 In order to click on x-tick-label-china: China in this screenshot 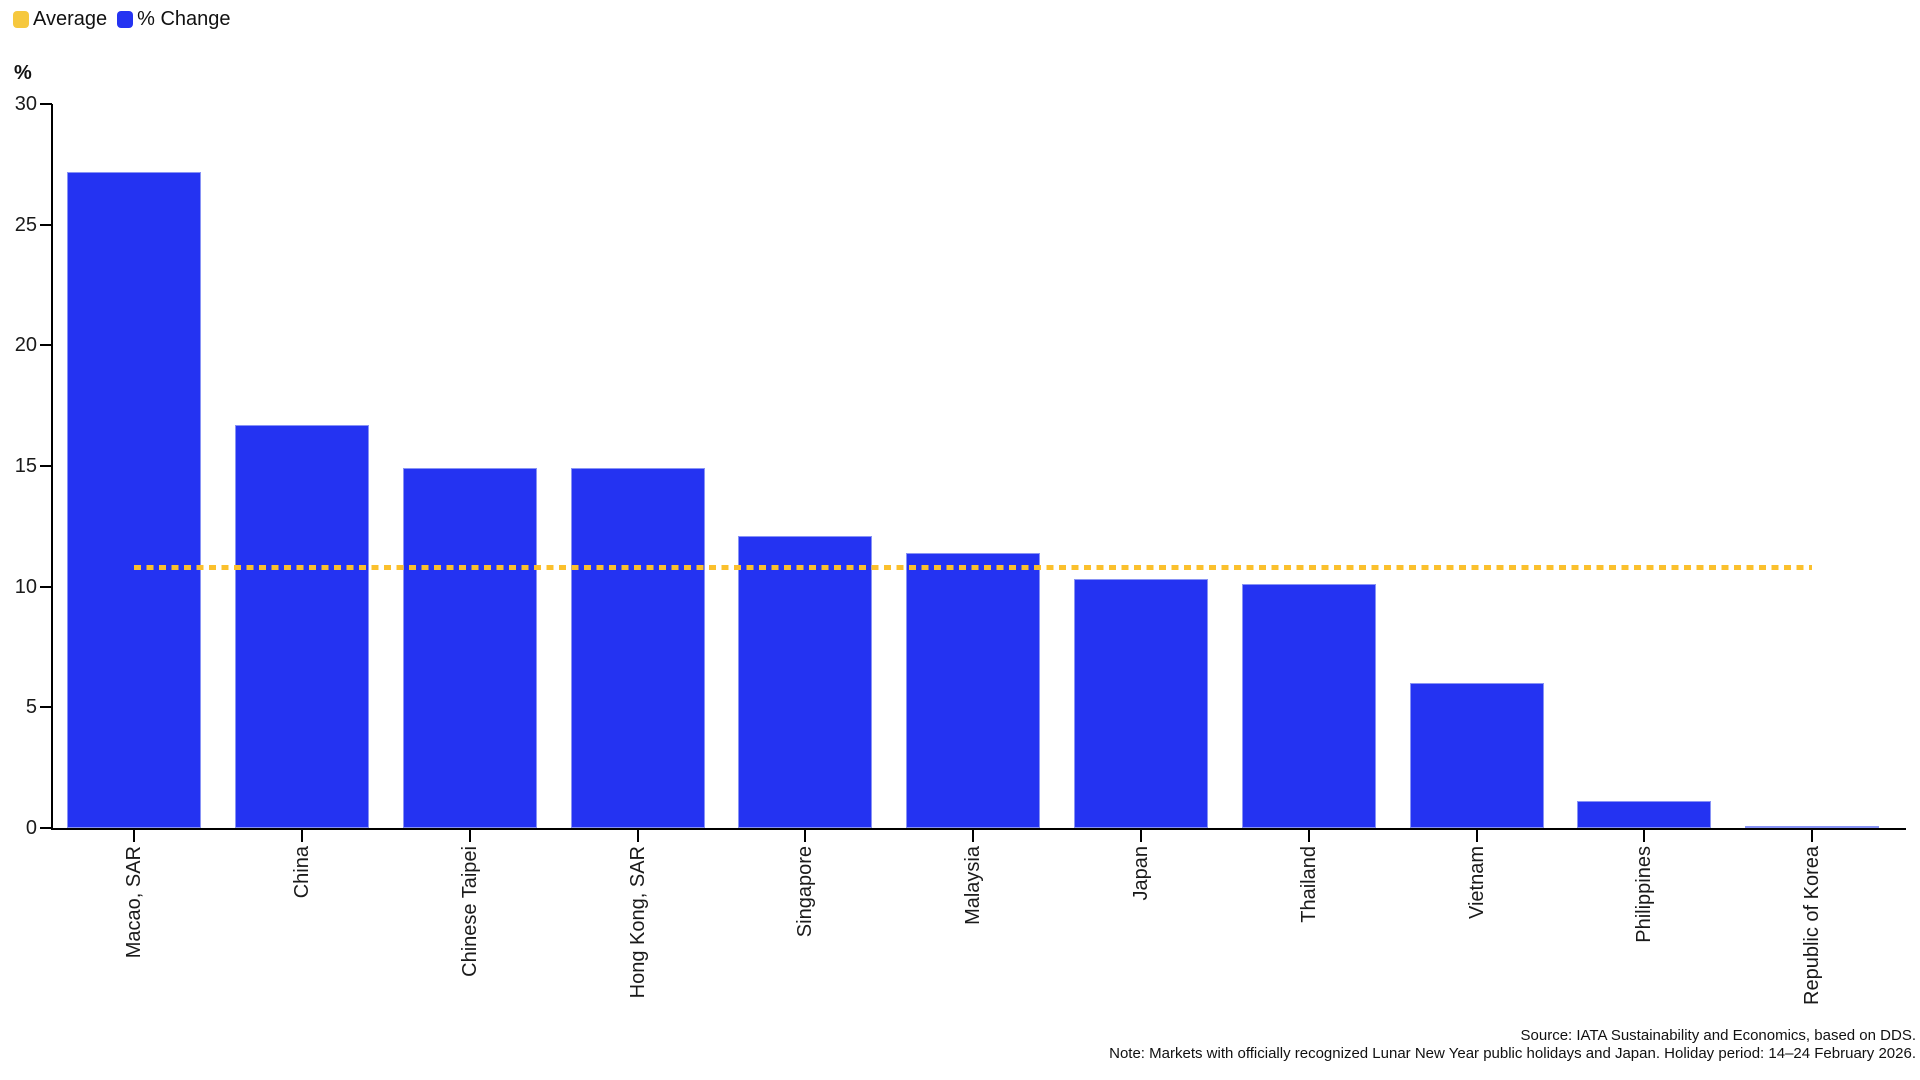, I will do `click(302, 872)`.